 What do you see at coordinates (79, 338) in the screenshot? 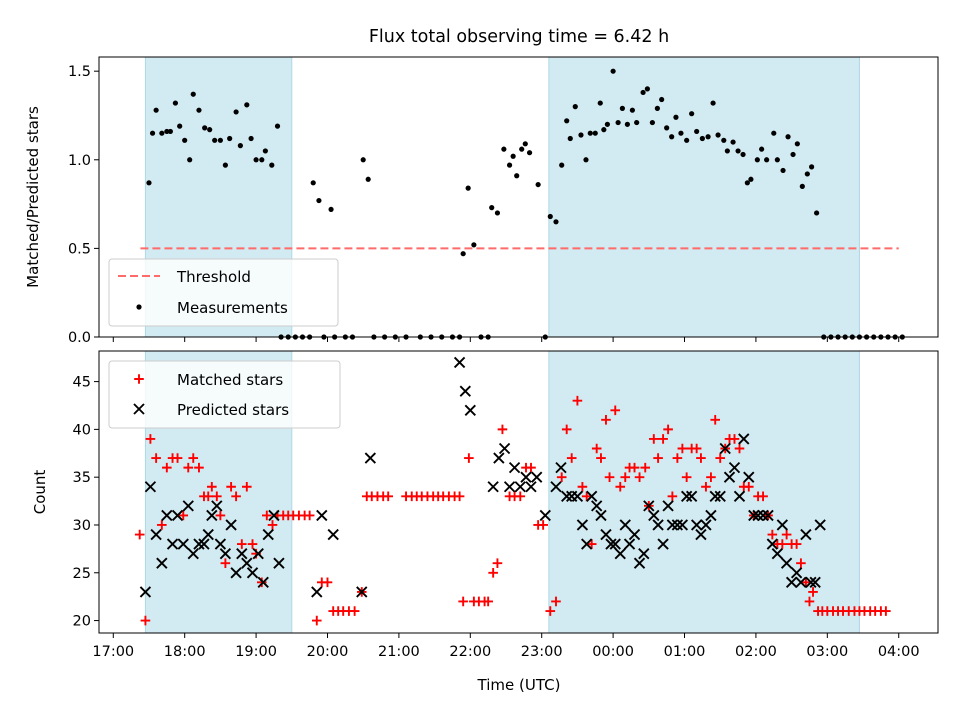
I see `ratio-y-tick-label: 0.0` at bounding box center [79, 338].